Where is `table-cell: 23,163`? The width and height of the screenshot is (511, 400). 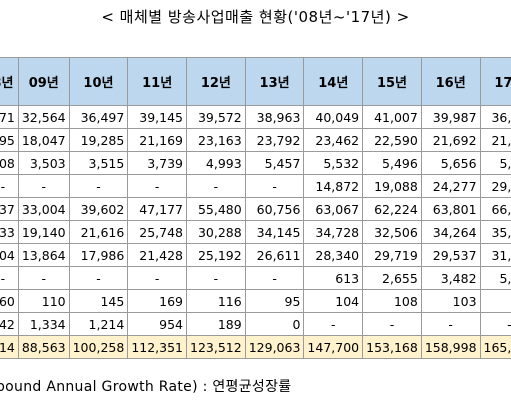 table-cell: 23,163 is located at coordinates (216, 140).